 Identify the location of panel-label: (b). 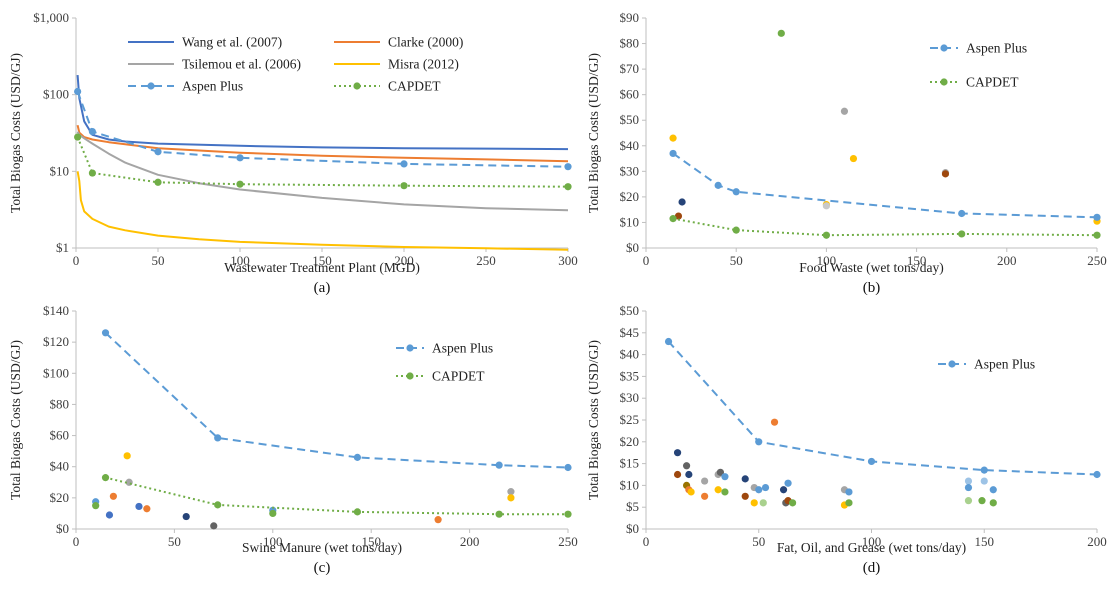
(872, 288).